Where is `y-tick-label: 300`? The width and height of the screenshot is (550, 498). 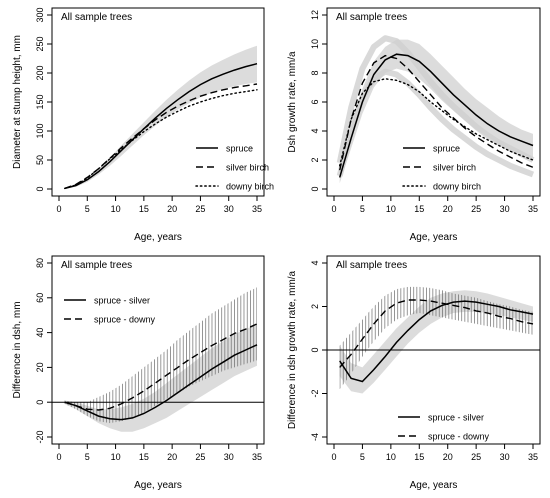 y-tick-label: 300 is located at coordinates (40, 14).